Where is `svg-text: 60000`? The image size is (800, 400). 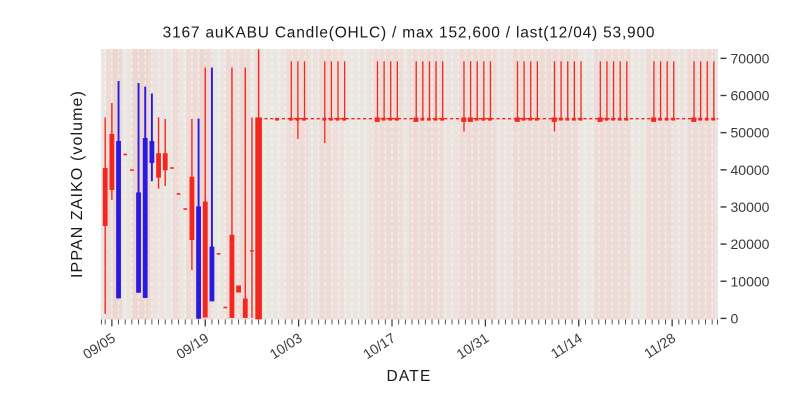 svg-text: 60000 is located at coordinates (750, 96).